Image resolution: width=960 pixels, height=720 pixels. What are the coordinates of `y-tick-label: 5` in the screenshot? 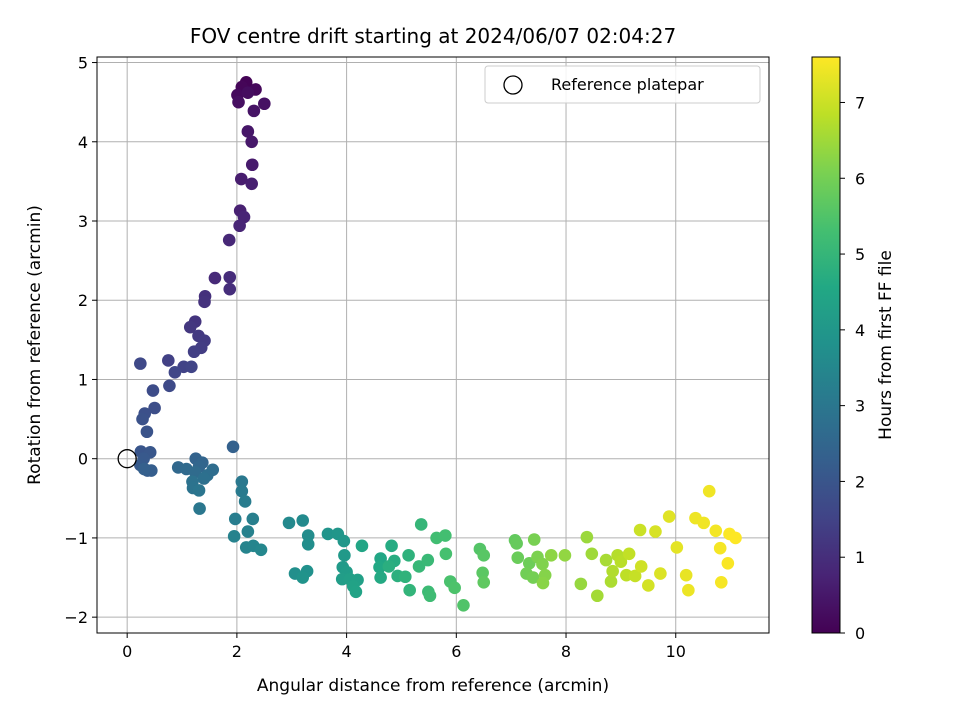 It's located at (83, 63).